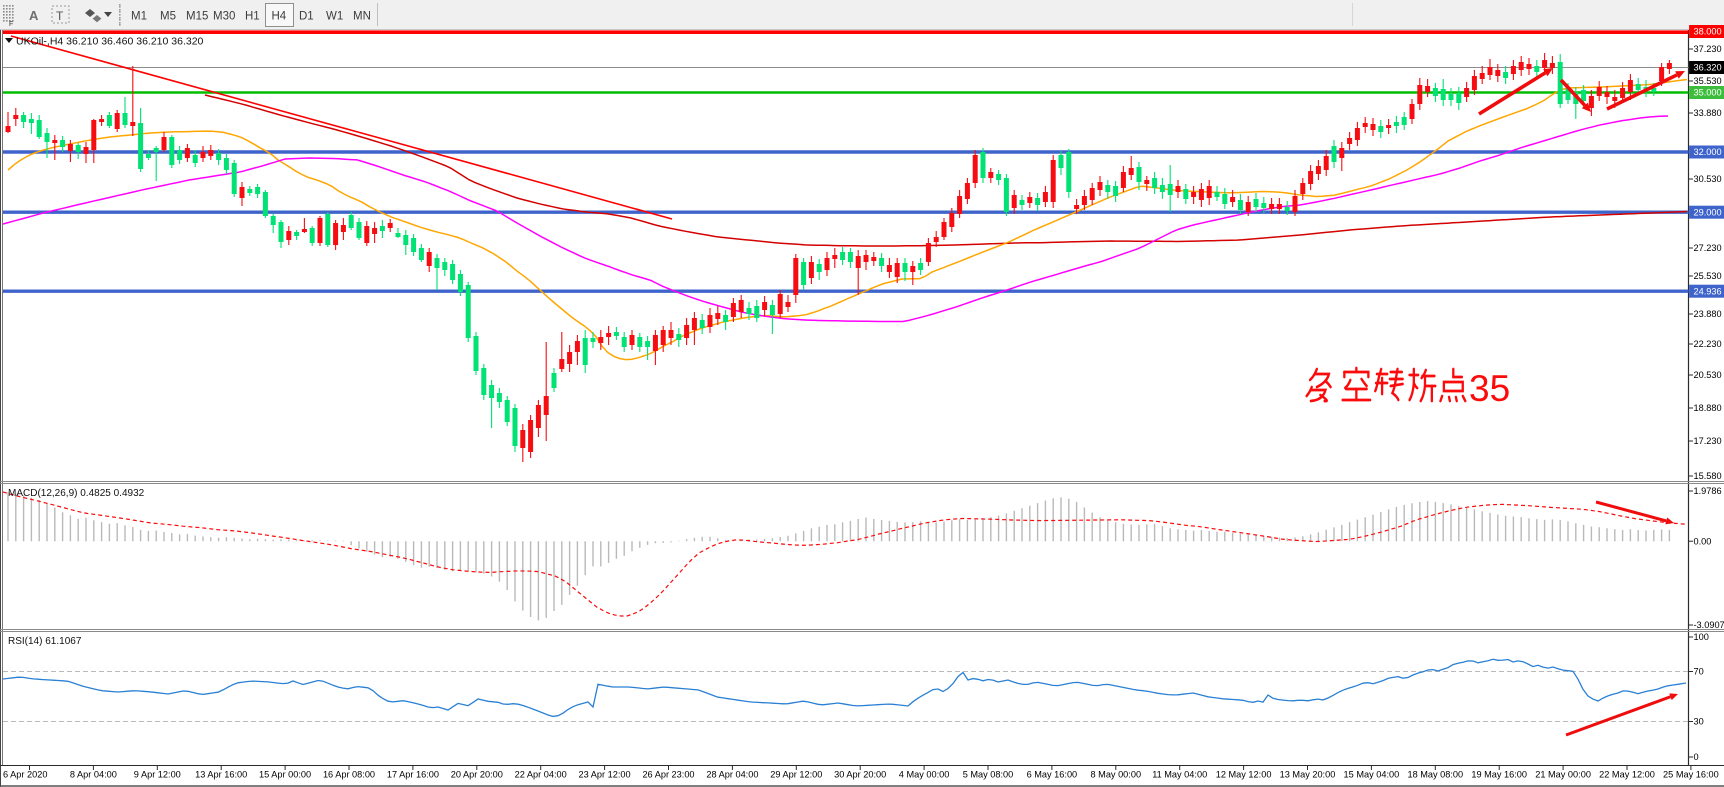 Image resolution: width=1724 pixels, height=787 pixels. What do you see at coordinates (1308, 775) in the screenshot?
I see `svg-text: 13 May 20:00` at bounding box center [1308, 775].